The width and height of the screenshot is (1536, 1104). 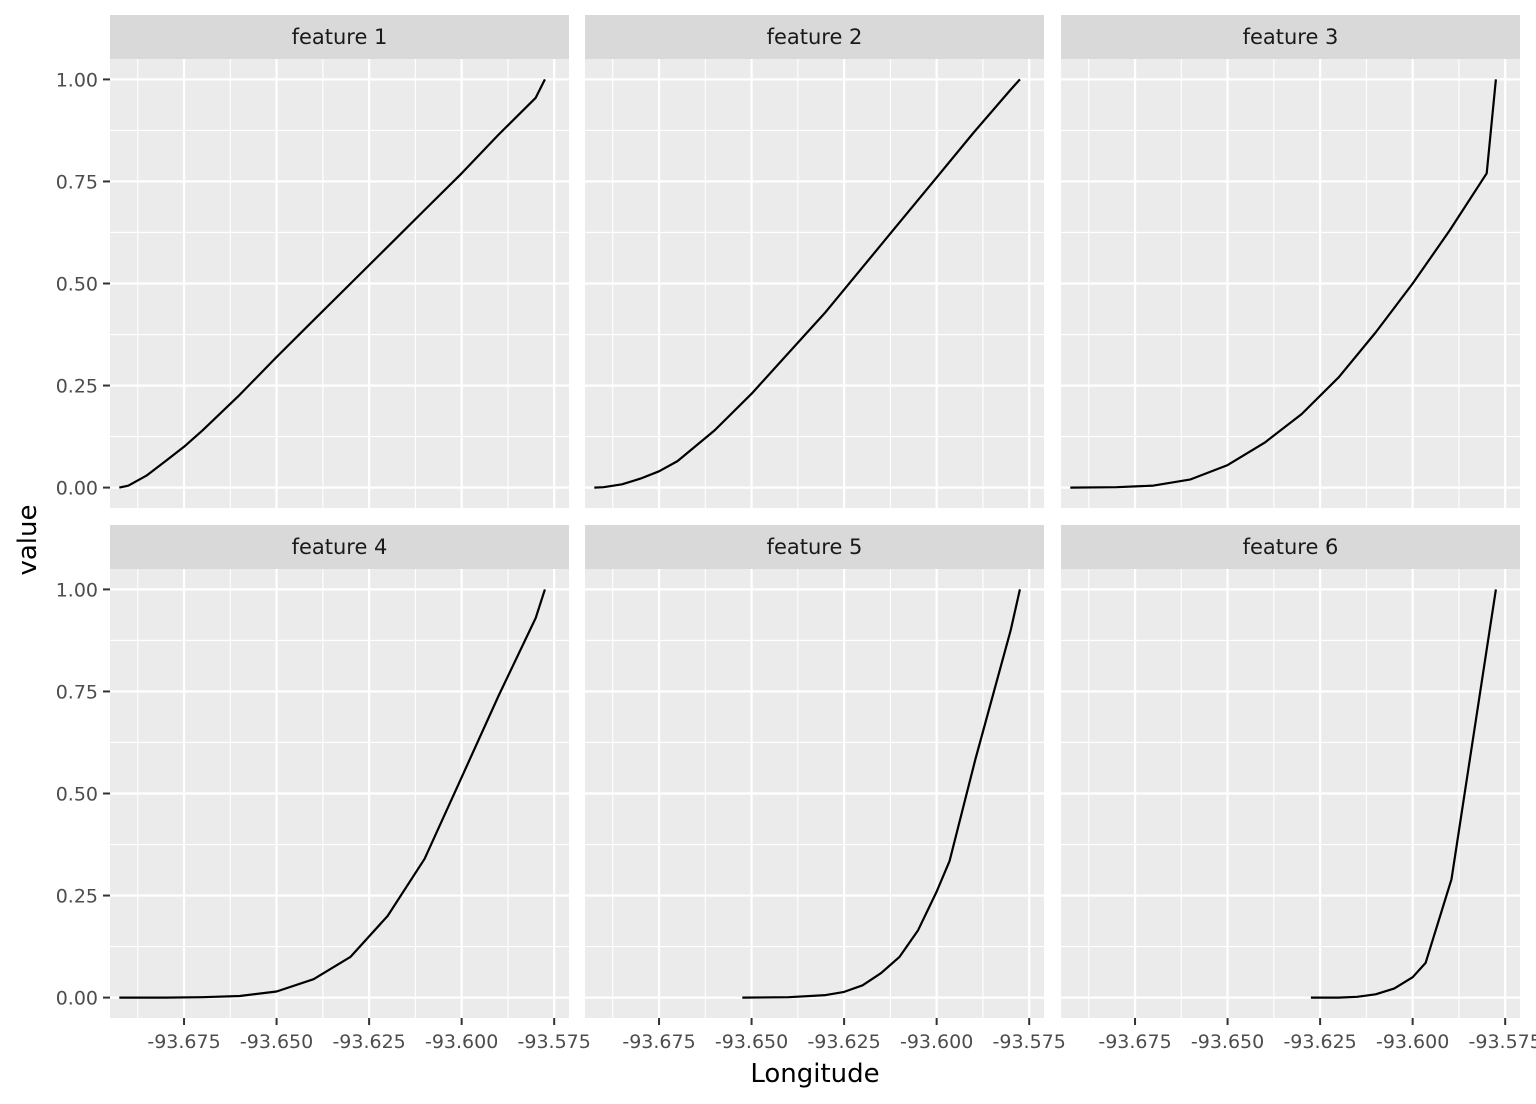 I want to click on facet-panel-2: feature 2, so click(x=814, y=261).